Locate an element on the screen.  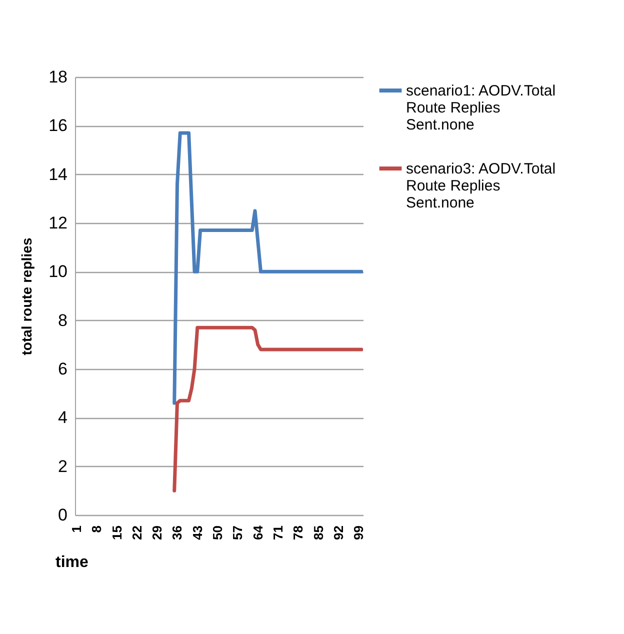
y-tick-label: 0 is located at coordinates (63, 515).